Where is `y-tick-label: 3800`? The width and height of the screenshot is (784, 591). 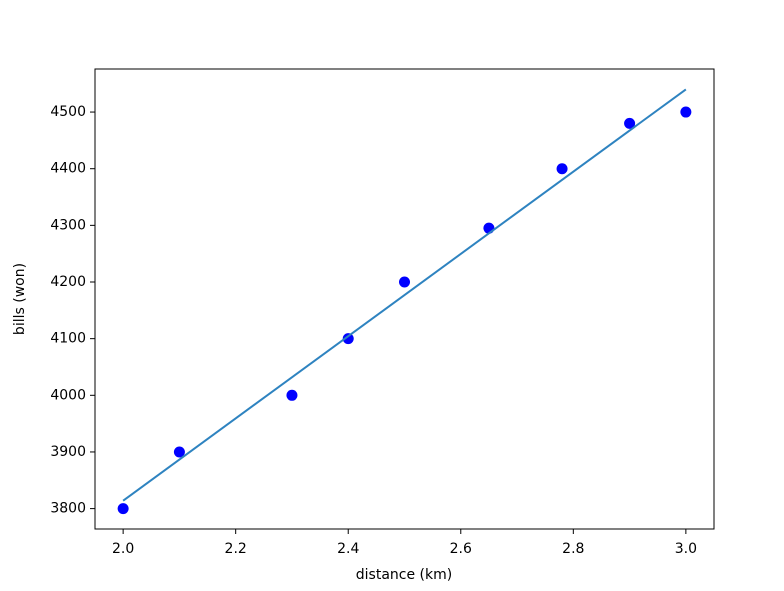
y-tick-label: 3800 is located at coordinates (68, 509).